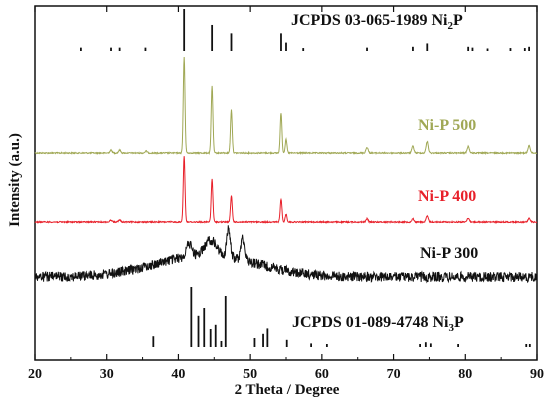 Image resolution: width=550 pixels, height=407 pixels. What do you see at coordinates (322, 374) in the screenshot?
I see `x-tick-label-60: 60` at bounding box center [322, 374].